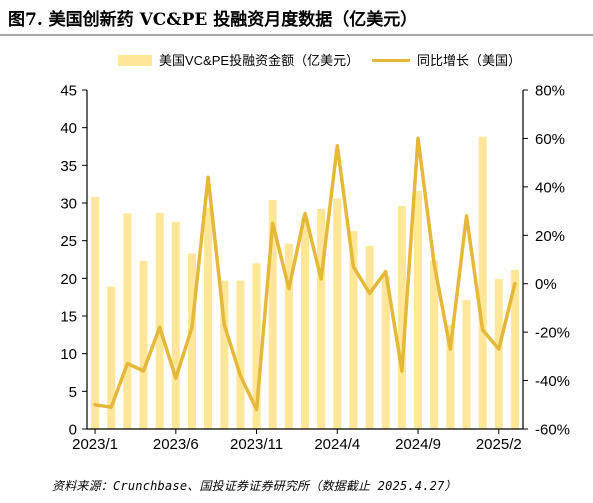  What do you see at coordinates (418, 444) in the screenshot?
I see `x-tick-label: 2024/9` at bounding box center [418, 444].